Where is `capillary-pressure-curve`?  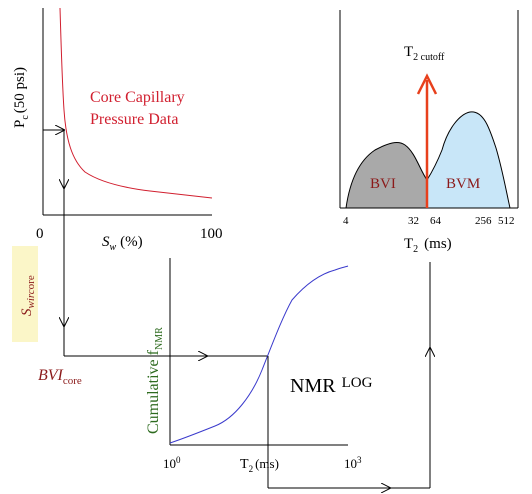 capillary-pressure-curve is located at coordinates (136, 103).